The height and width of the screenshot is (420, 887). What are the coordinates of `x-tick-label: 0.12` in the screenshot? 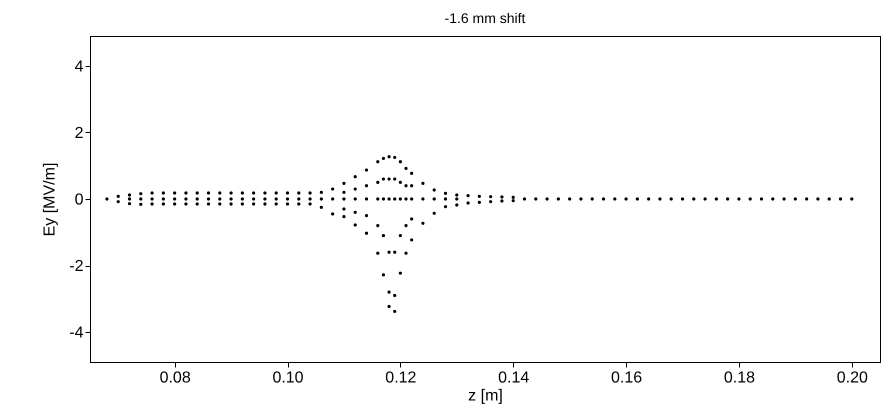 It's located at (401, 378).